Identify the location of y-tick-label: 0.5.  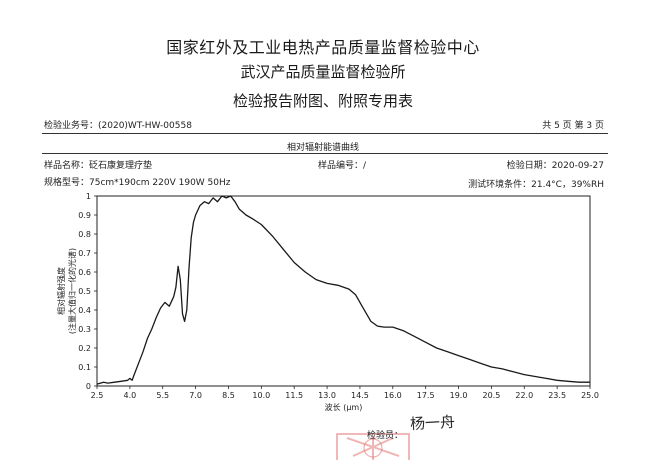
(84, 291).